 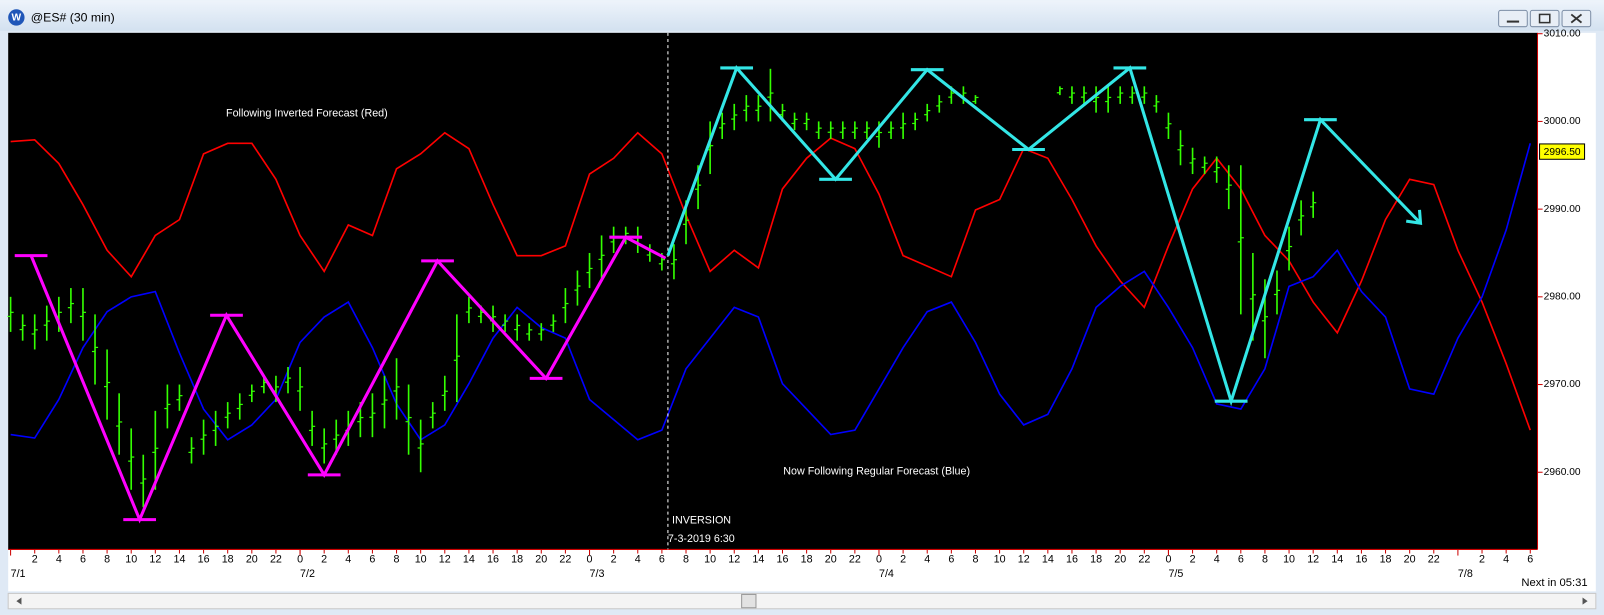 I want to click on close-glyph, so click(x=1576, y=18).